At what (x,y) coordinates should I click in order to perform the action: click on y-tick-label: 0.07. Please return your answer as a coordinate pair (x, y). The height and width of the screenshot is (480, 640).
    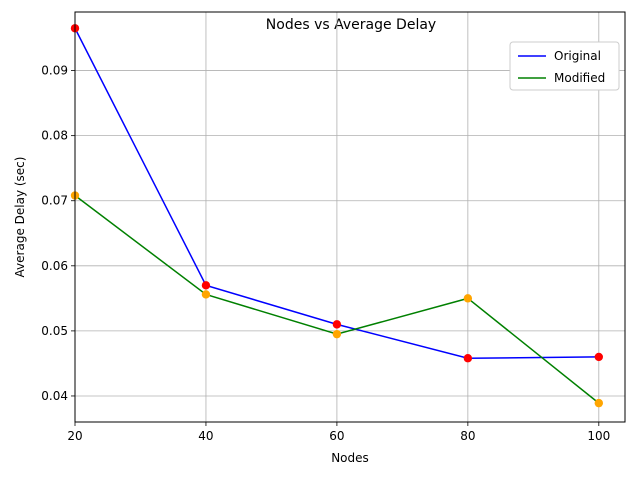
    Looking at the image, I should click on (54, 201).